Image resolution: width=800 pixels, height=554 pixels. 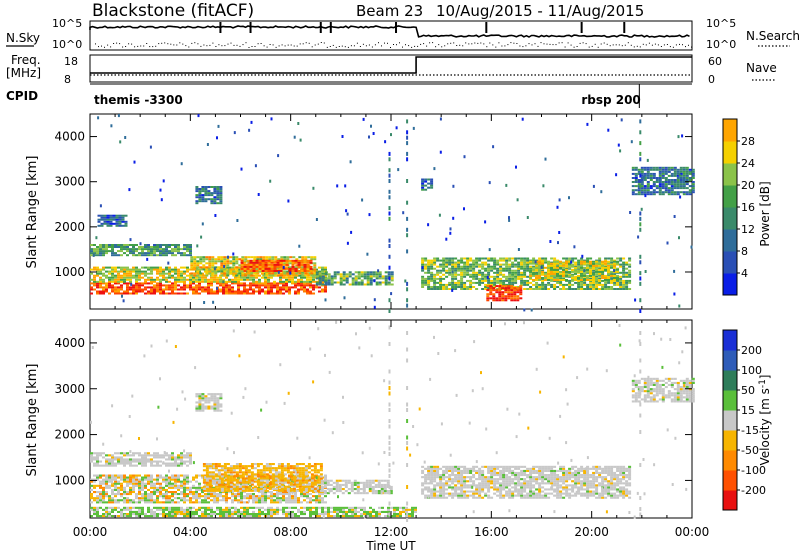 I want to click on freq-line, so click(x=391, y=65).